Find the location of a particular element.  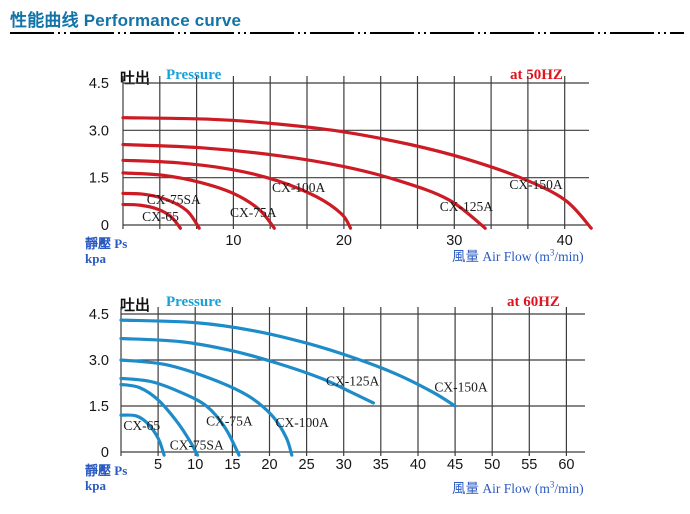

static-pressure-label-50hz: 靜壓 Ps is located at coordinates (106, 243).